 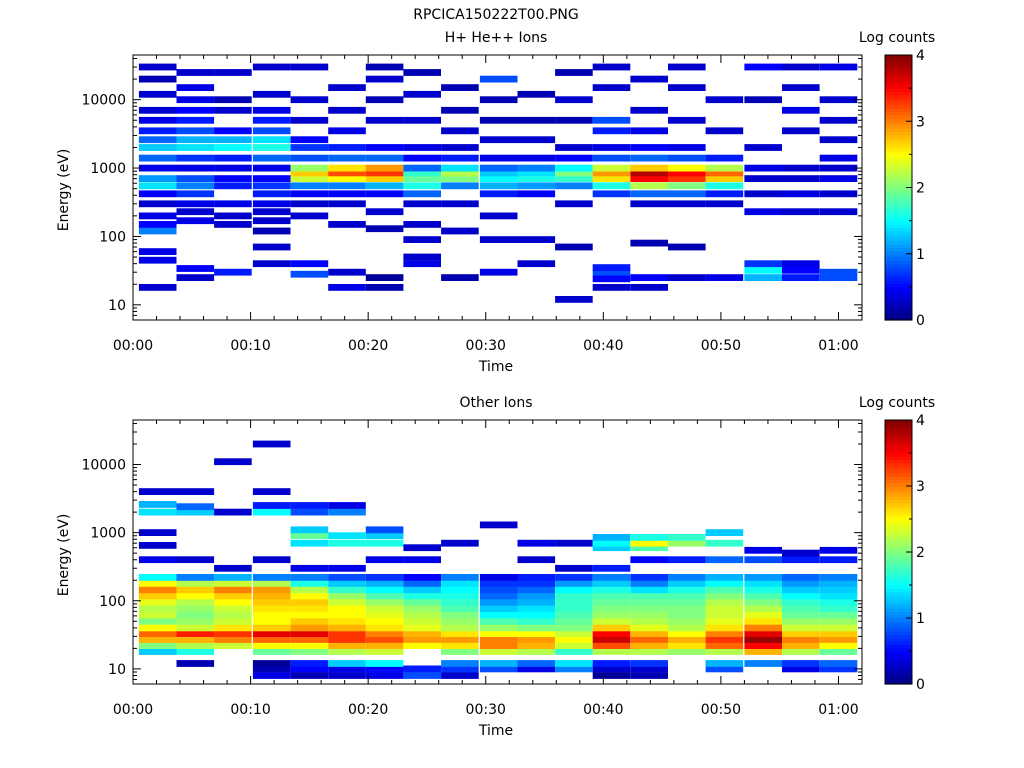 What do you see at coordinates (920, 122) in the screenshot?
I see `colorbar-tick-label: 3` at bounding box center [920, 122].